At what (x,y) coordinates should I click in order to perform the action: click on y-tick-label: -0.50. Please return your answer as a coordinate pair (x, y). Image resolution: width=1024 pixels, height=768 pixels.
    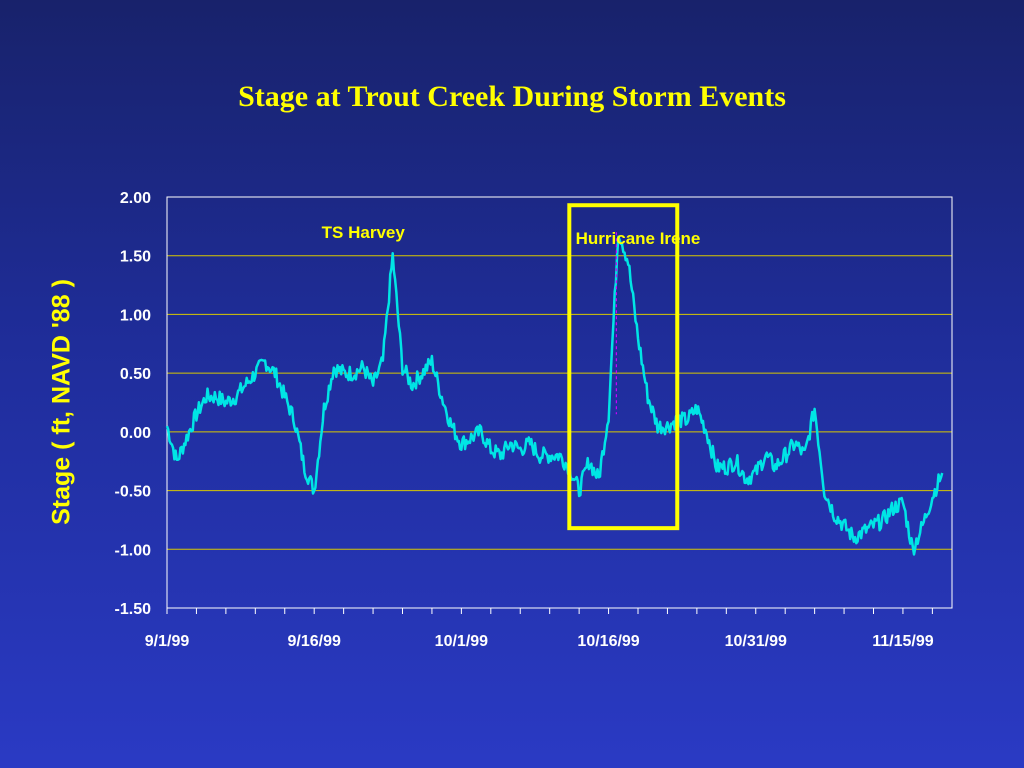
    Looking at the image, I should click on (133, 492).